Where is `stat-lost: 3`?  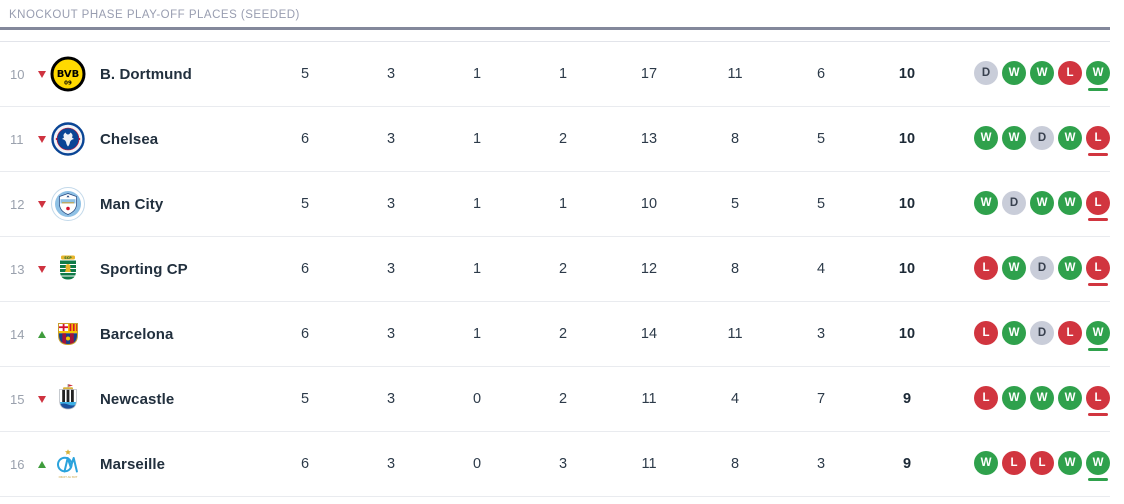
stat-lost: 3 is located at coordinates (563, 464).